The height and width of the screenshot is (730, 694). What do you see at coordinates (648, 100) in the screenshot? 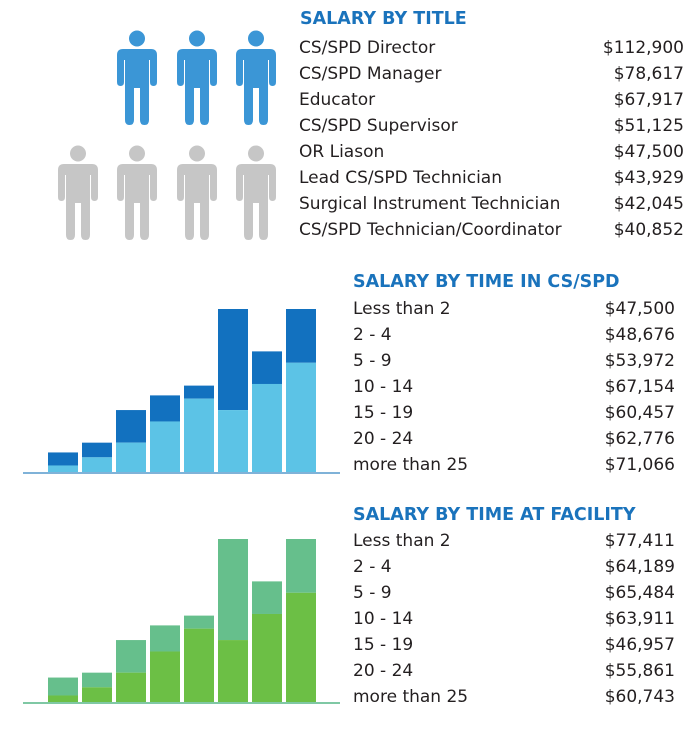
I see `row-salary-value: $67,917` at bounding box center [648, 100].